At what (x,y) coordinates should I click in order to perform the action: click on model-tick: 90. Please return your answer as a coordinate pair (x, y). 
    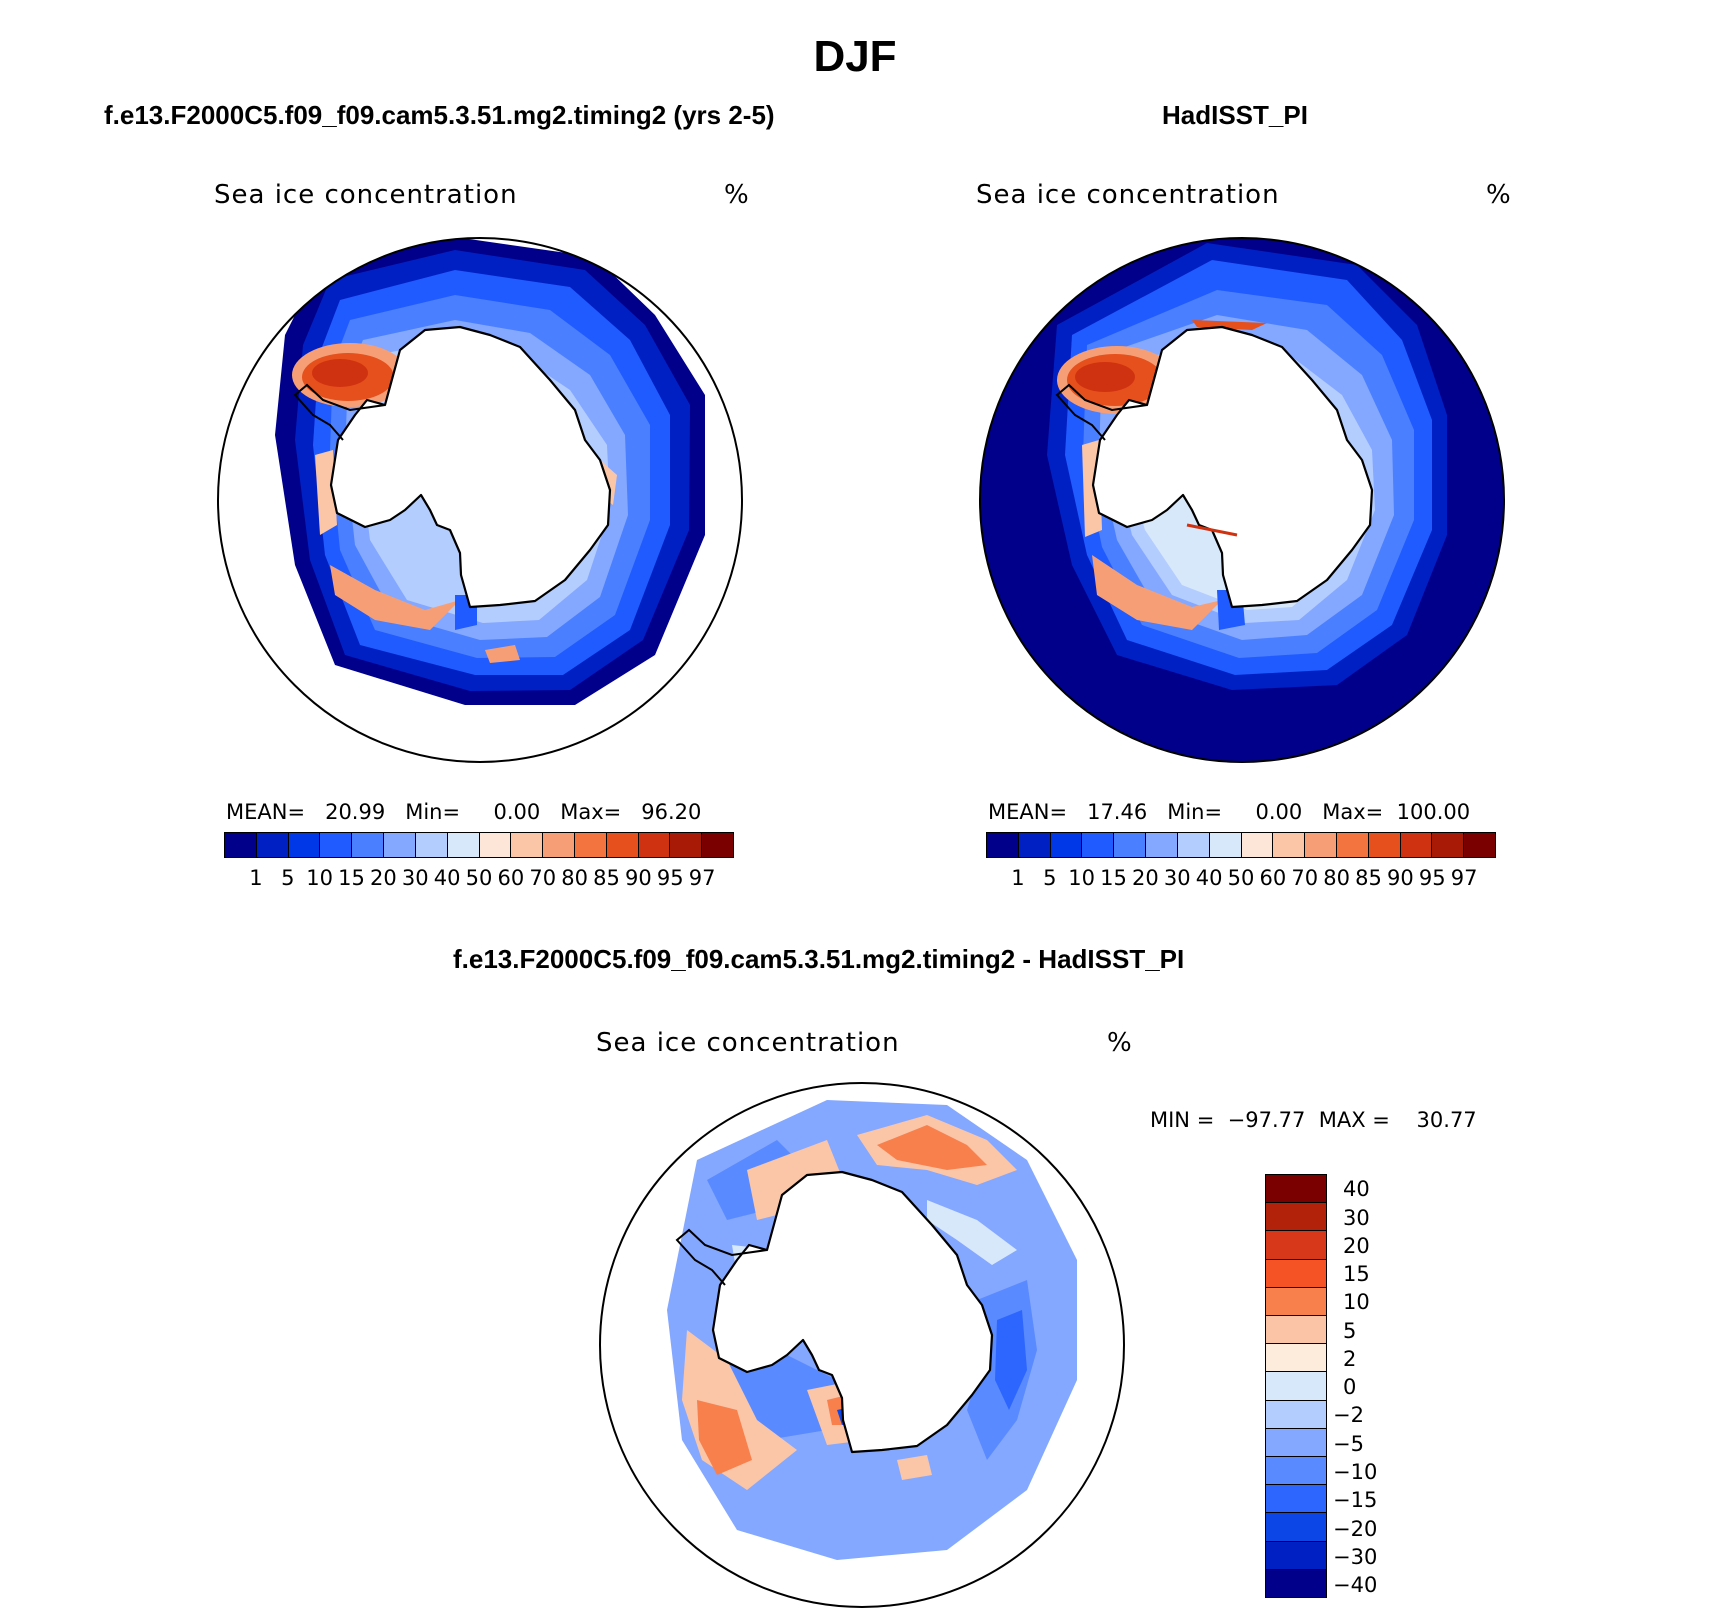
    Looking at the image, I should click on (638, 878).